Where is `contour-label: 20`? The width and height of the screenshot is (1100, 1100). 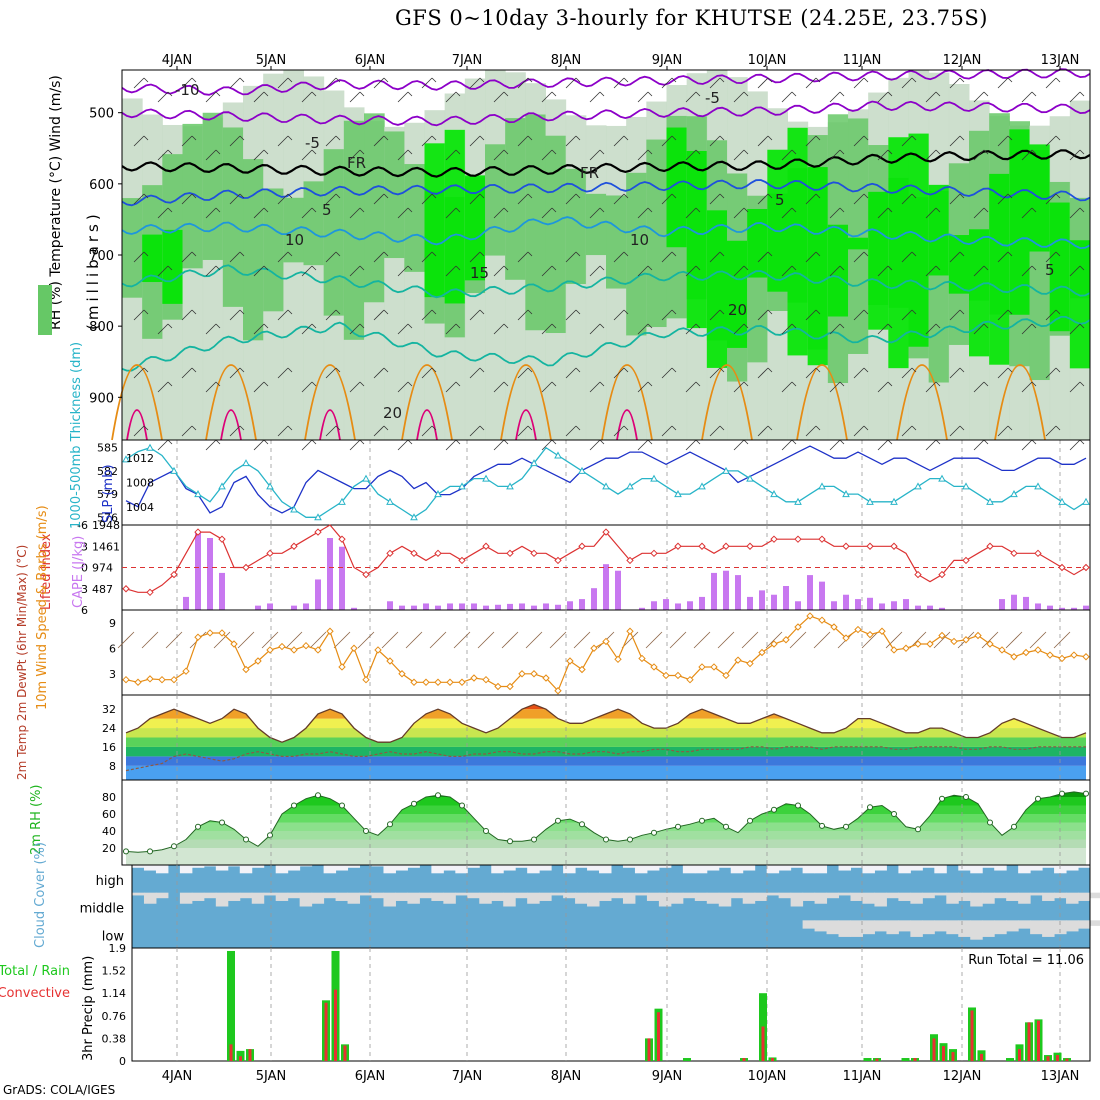
contour-label: 20 is located at coordinates (737, 310).